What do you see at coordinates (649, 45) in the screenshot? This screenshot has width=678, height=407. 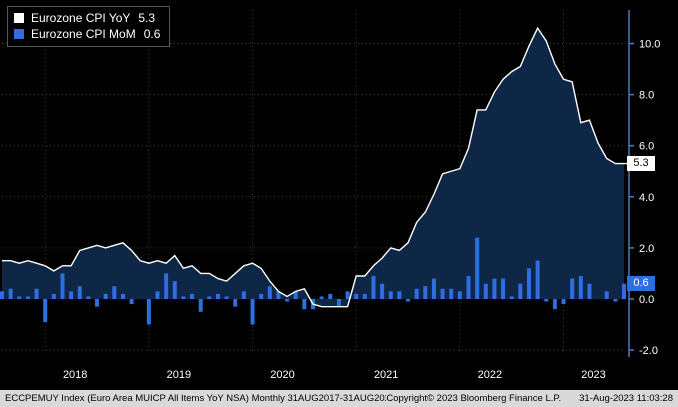 I see `y-tick-label: 10.0` at bounding box center [649, 45].